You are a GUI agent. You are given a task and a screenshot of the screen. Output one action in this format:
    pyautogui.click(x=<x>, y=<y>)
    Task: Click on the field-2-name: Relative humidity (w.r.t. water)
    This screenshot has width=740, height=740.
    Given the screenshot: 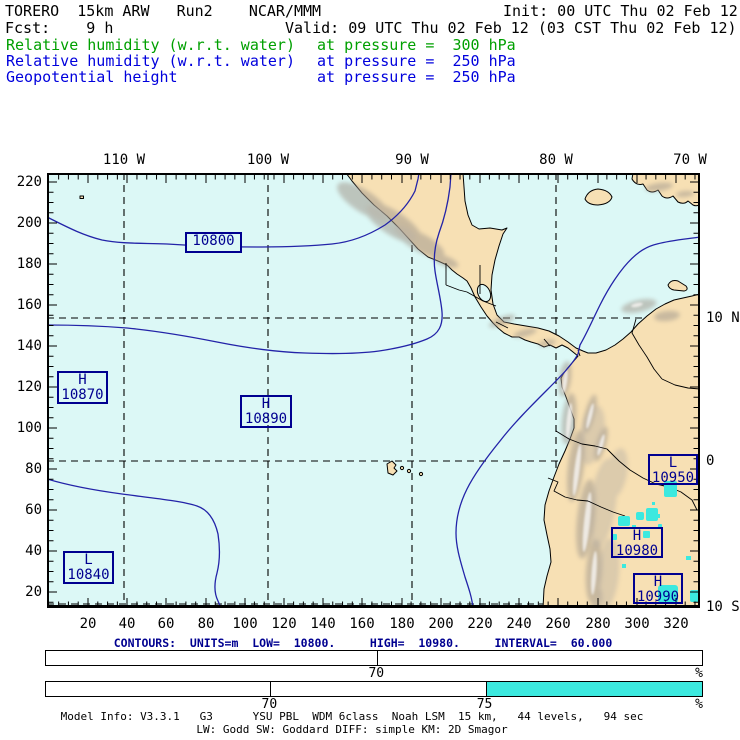 What is the action you would take?
    pyautogui.click(x=150, y=61)
    